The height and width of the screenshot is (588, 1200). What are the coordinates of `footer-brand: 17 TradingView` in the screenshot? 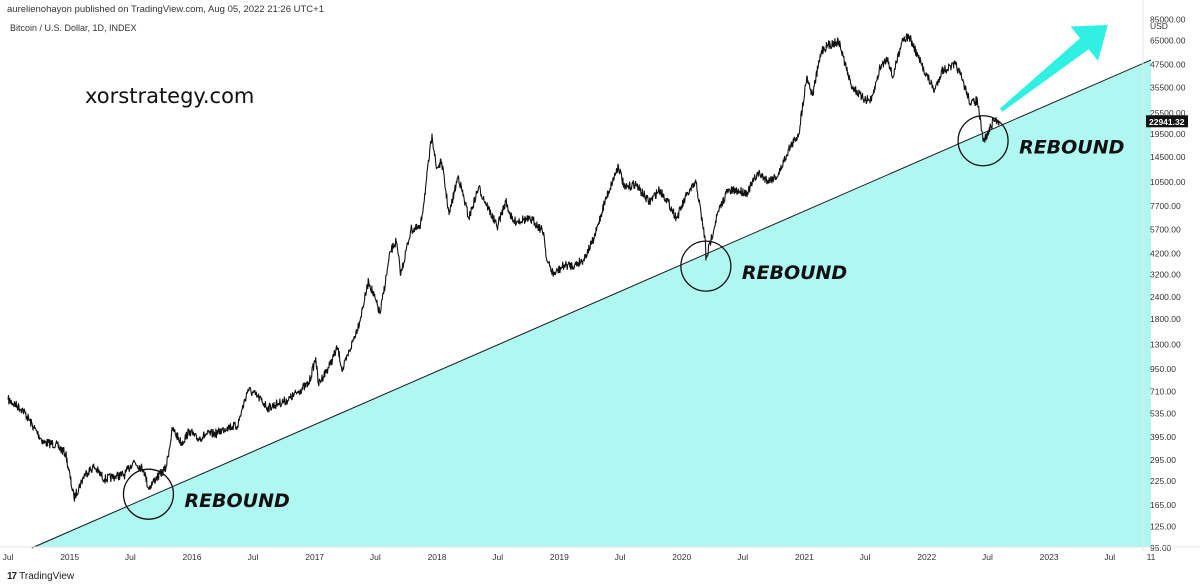 It's located at (40, 576).